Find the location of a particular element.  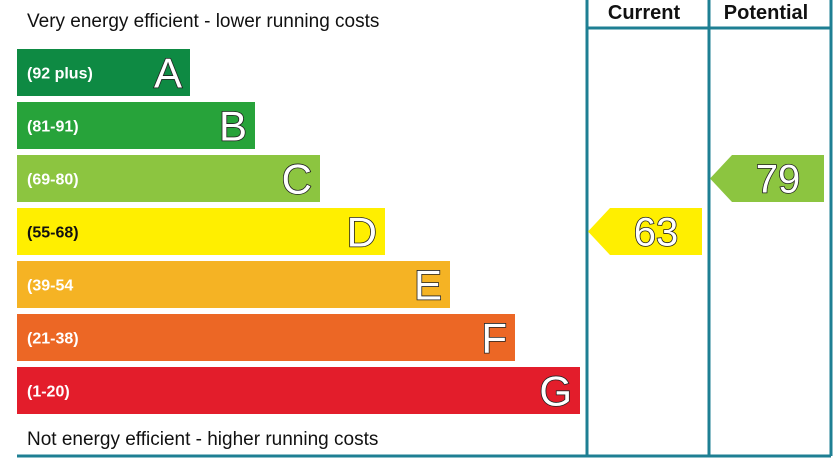

band-c-letter: C is located at coordinates (297, 179).